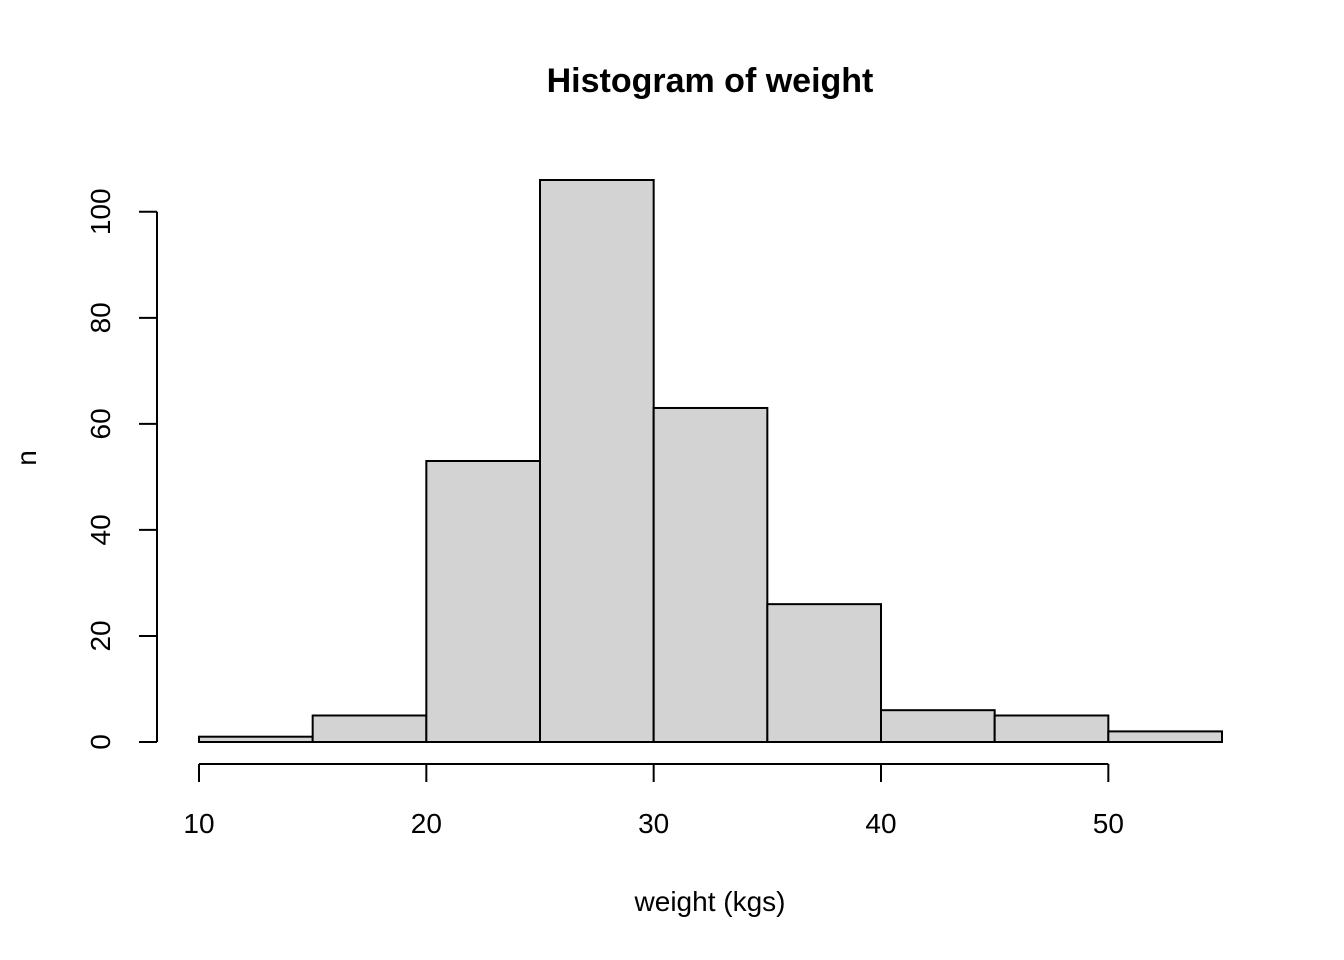  Describe the element at coordinates (100, 211) in the screenshot. I see `y-tick-label: 100` at that location.